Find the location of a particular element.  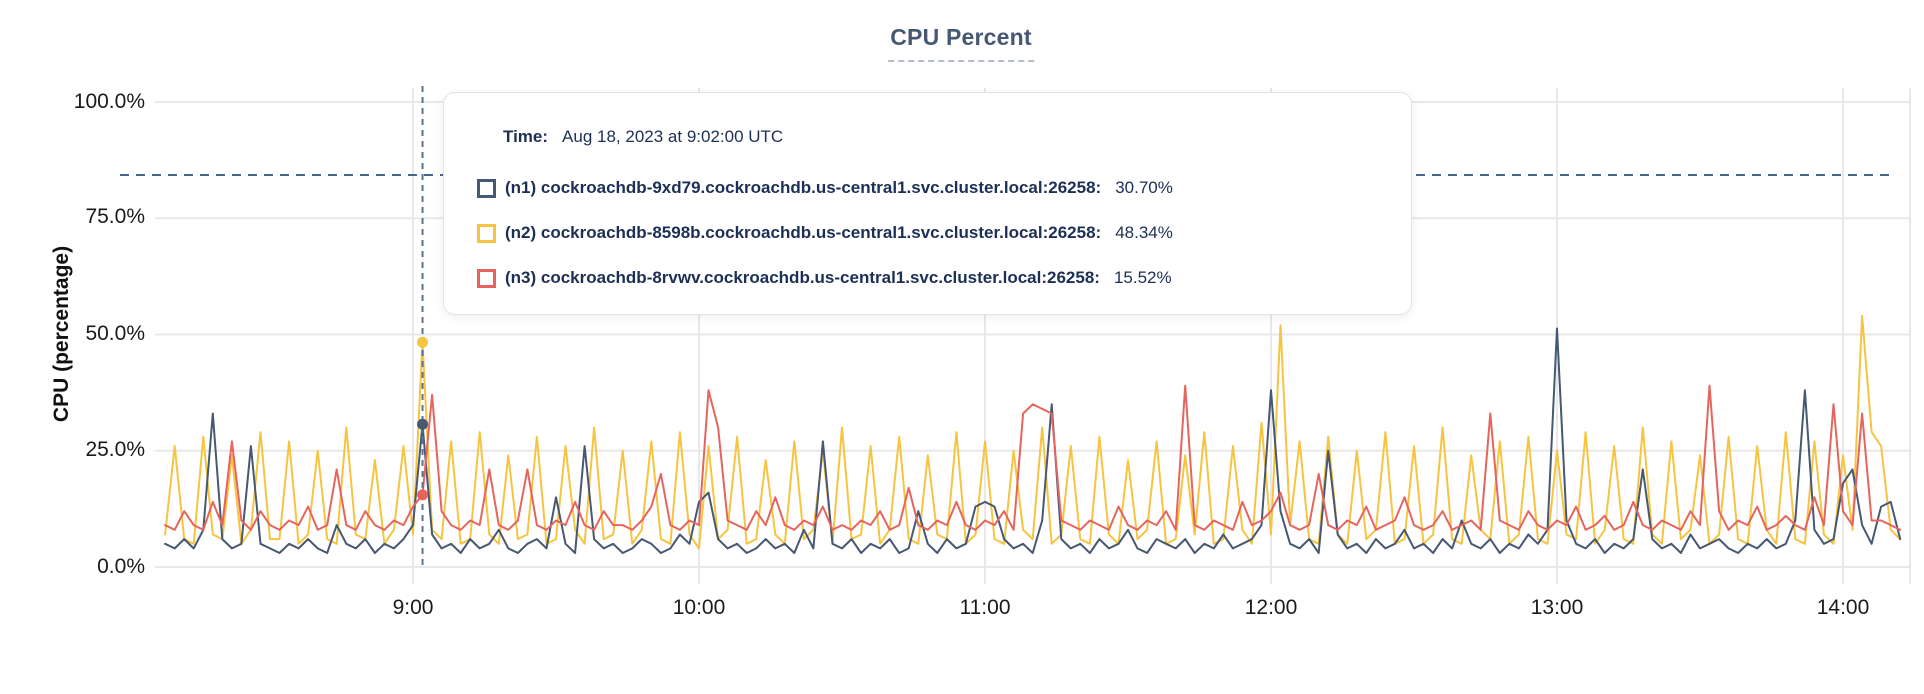

y-tick-0: 0.0% is located at coordinates (121, 566).